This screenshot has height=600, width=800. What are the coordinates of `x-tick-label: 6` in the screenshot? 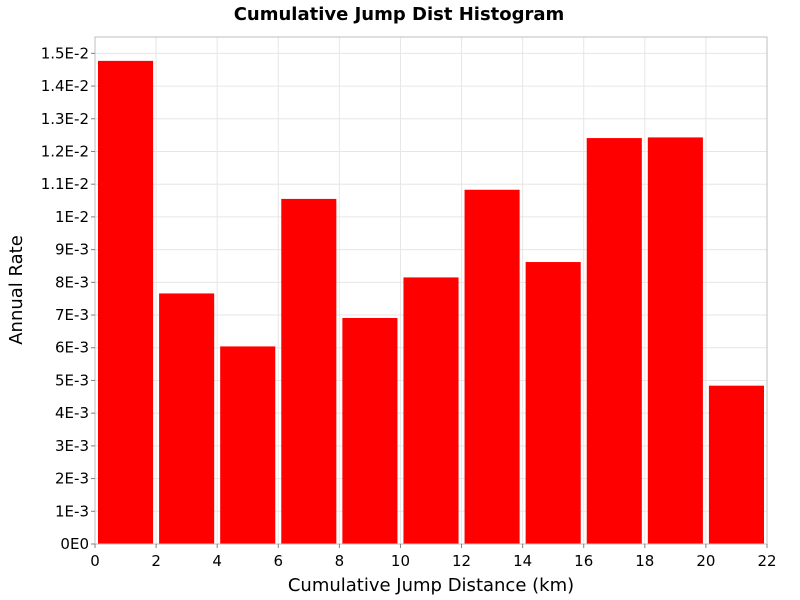 It's located at (278, 561).